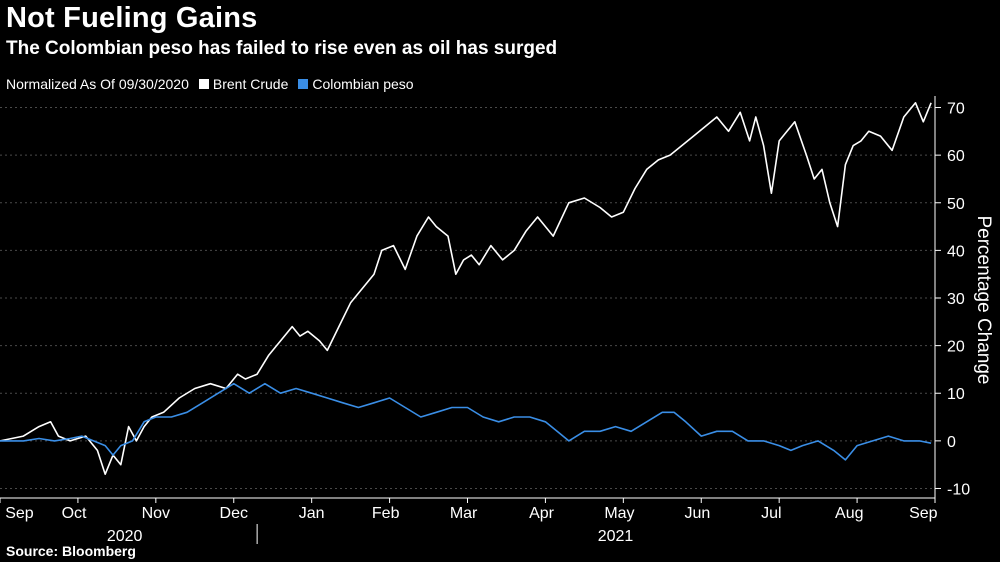 The width and height of the screenshot is (1000, 562). I want to click on x-tick-label-nov: Nov, so click(156, 513).